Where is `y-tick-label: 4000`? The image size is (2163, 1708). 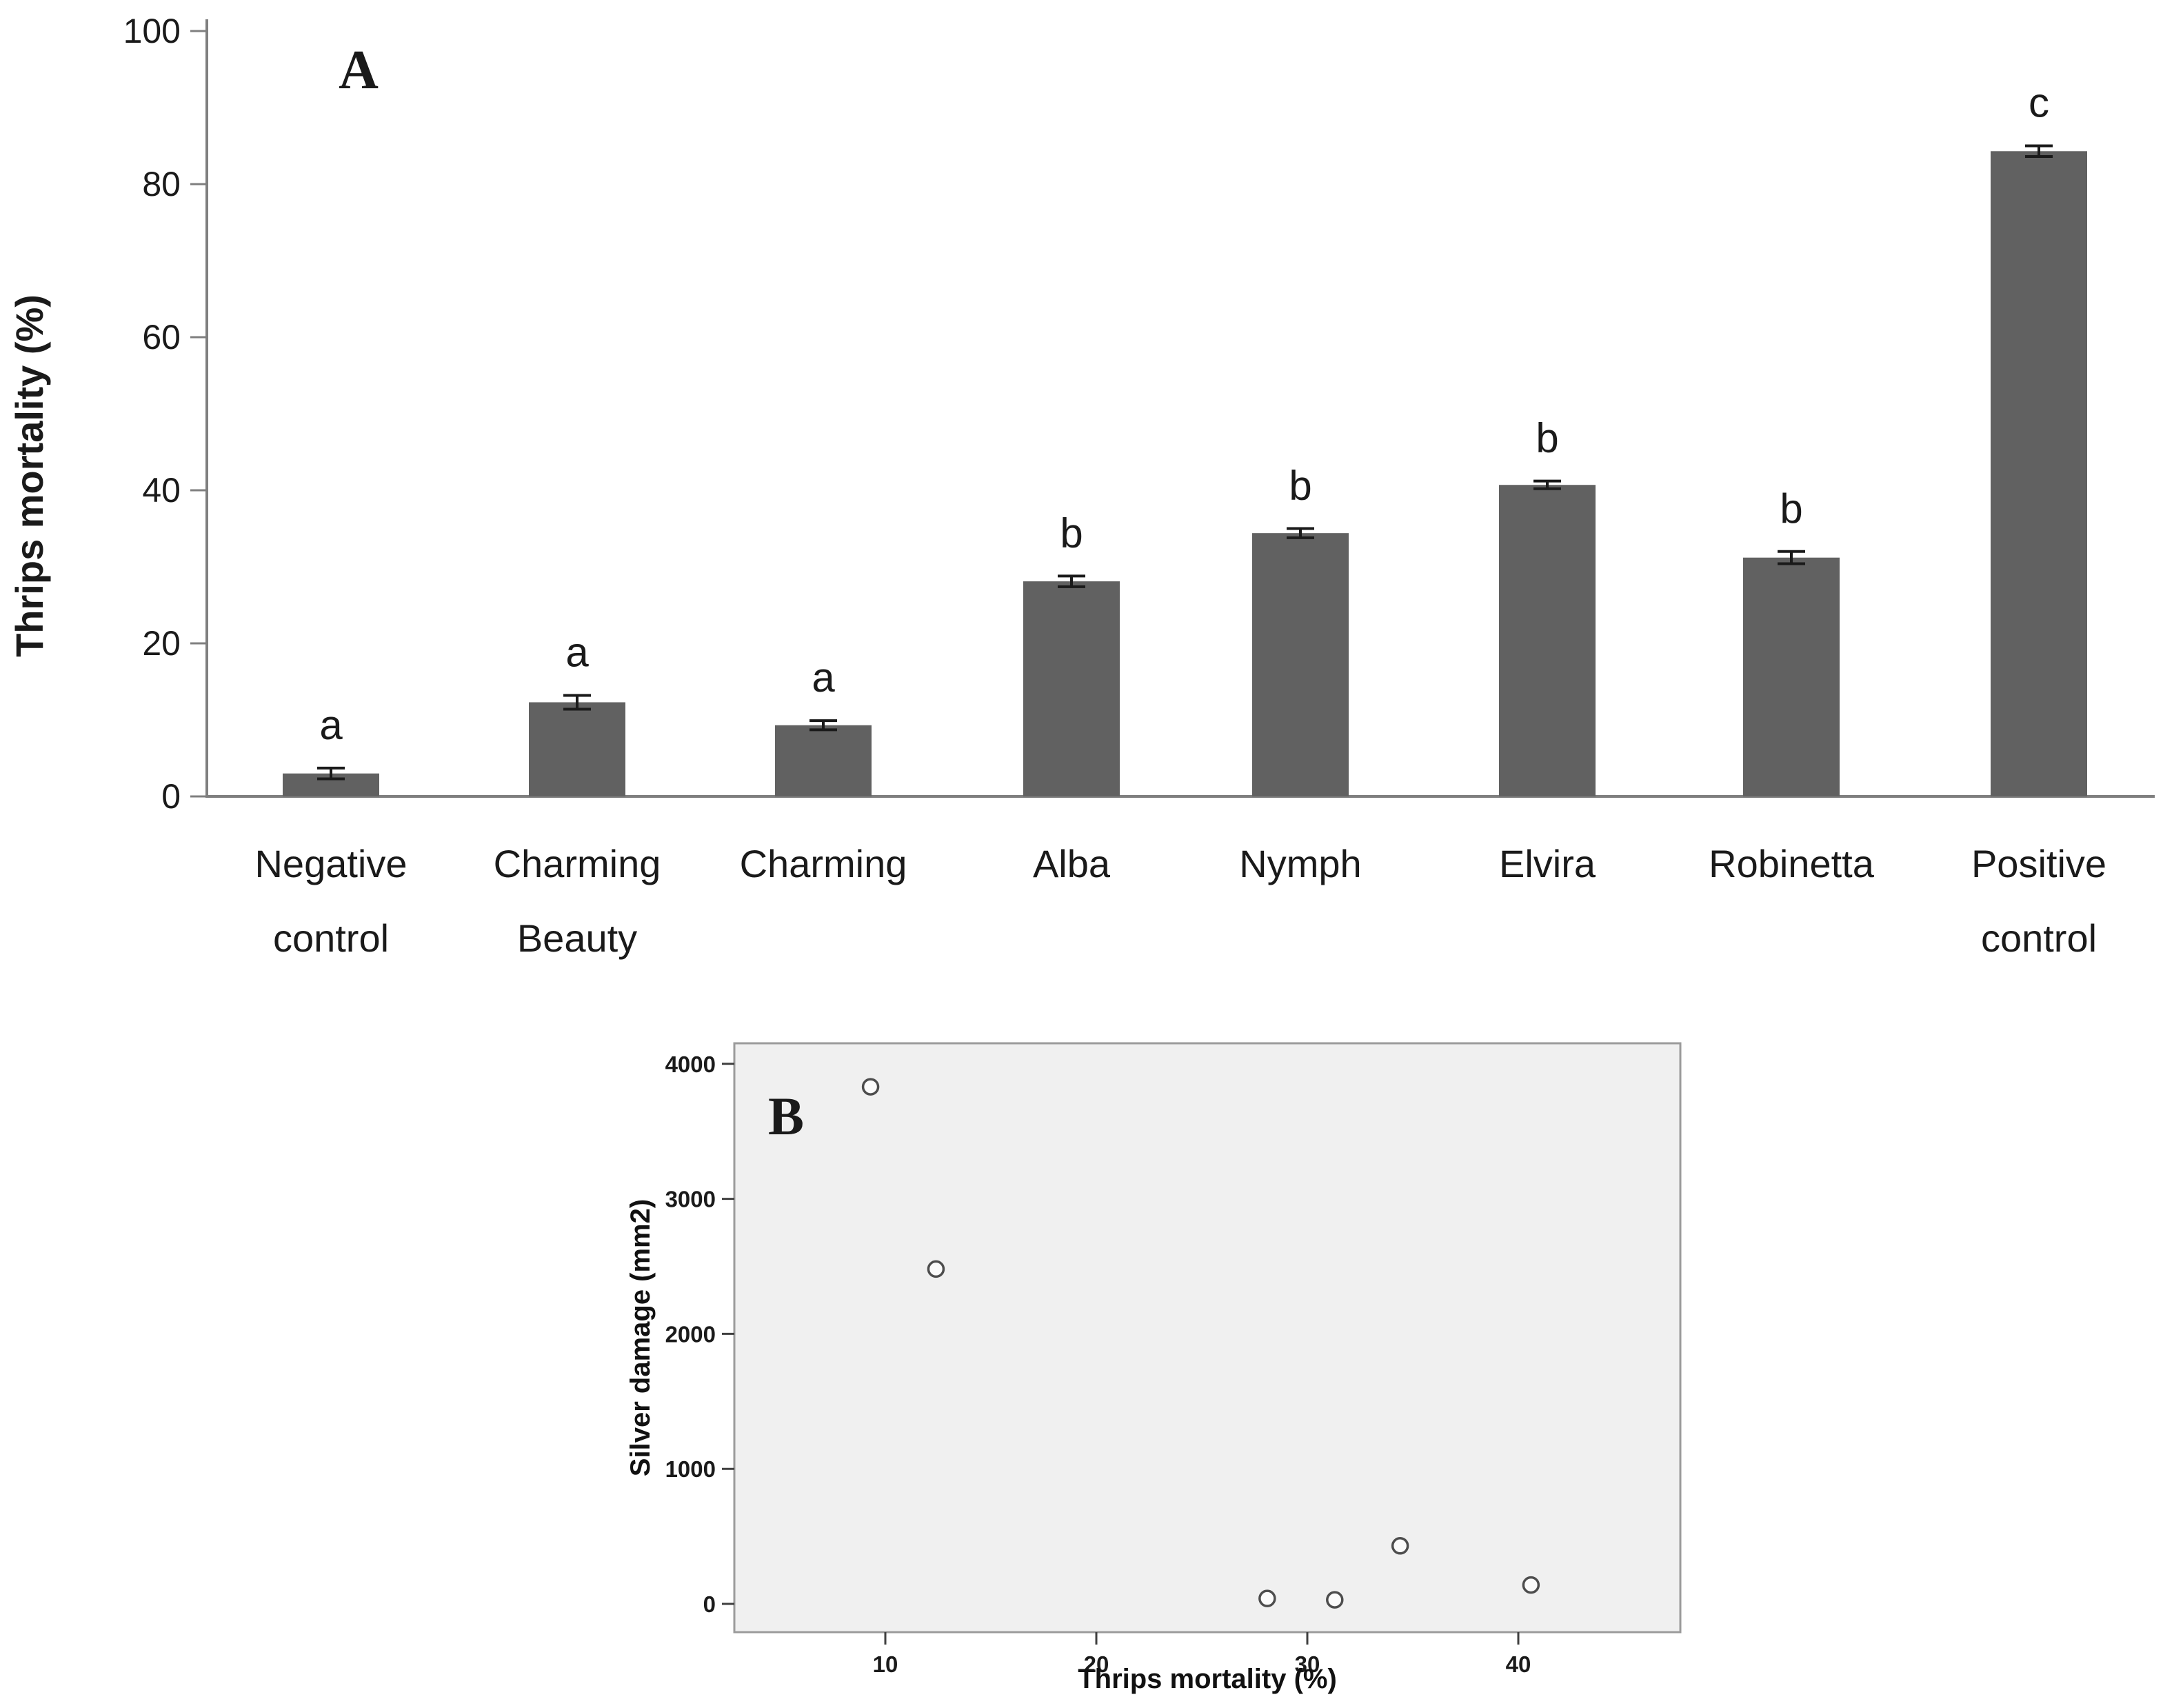
y-tick-label: 4000 is located at coordinates (690, 1064).